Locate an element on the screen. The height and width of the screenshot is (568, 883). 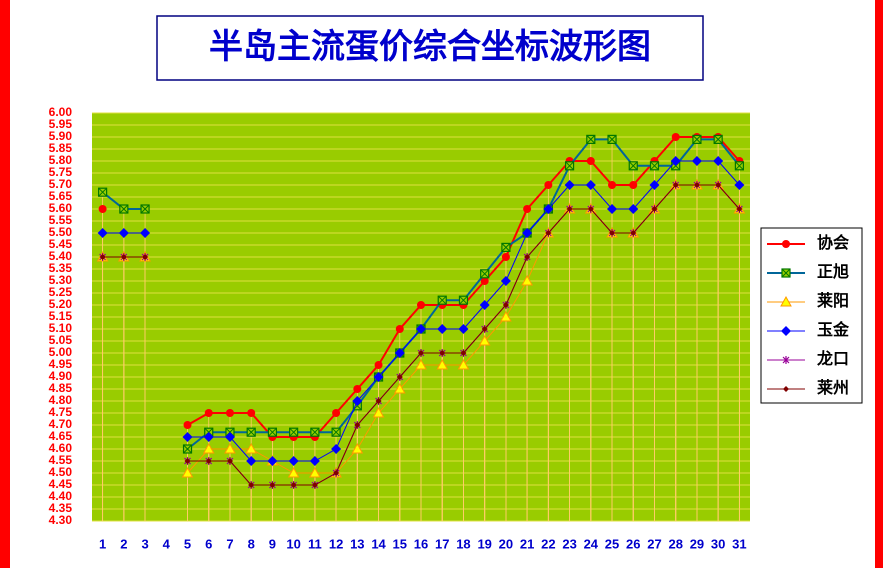
y-tick-label: 4.60 is located at coordinates (61, 448).